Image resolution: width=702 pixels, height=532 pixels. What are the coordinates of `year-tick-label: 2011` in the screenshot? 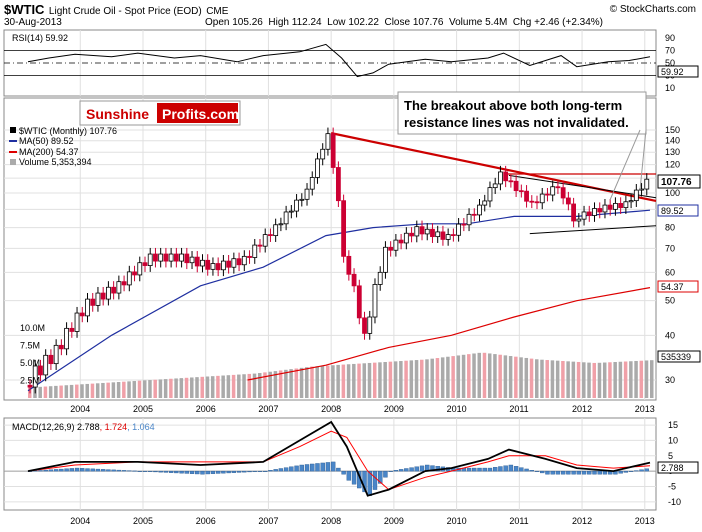 It's located at (518, 409).